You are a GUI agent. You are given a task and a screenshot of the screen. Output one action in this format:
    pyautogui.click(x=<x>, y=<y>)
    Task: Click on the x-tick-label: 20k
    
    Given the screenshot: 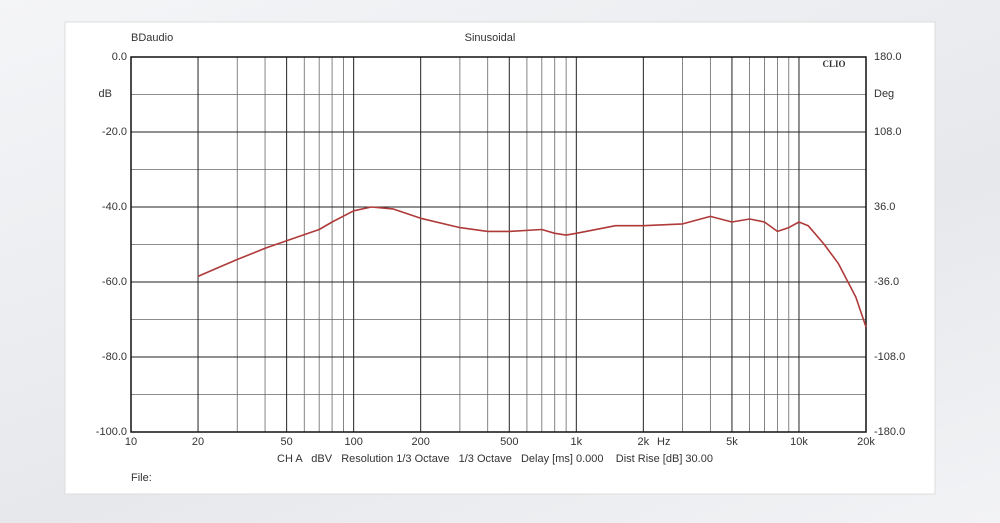 What is the action you would take?
    pyautogui.click(x=866, y=442)
    